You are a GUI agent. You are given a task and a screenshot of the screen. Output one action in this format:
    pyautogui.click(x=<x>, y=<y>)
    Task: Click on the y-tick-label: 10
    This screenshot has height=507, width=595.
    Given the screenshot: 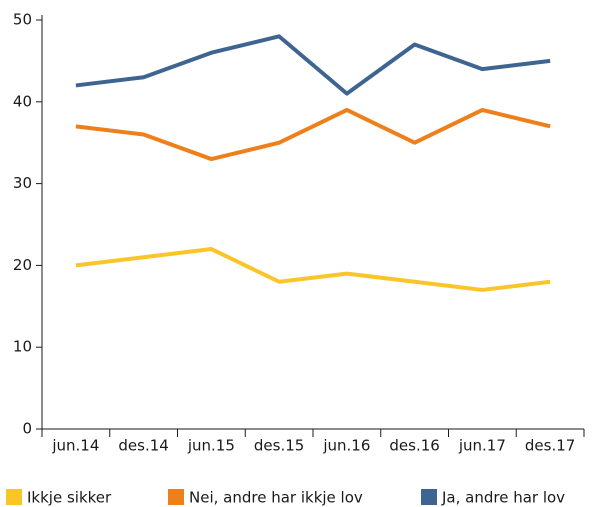 What is the action you would take?
    pyautogui.click(x=22, y=347)
    